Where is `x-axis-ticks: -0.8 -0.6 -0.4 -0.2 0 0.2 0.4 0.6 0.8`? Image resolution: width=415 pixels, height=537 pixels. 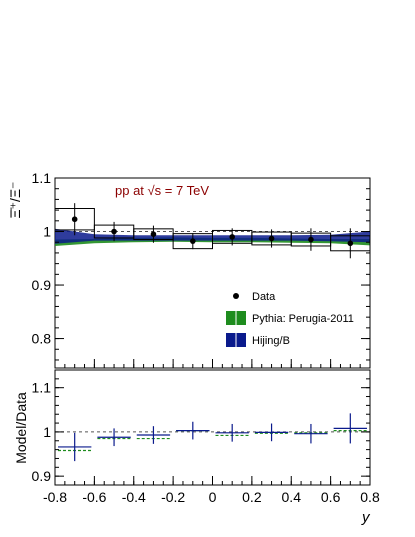
x-axis-ticks: -0.8 -0.6 -0.4 -0.2 0 0.2 0.4 0.6 0.8 is located at coordinates (211, 490).